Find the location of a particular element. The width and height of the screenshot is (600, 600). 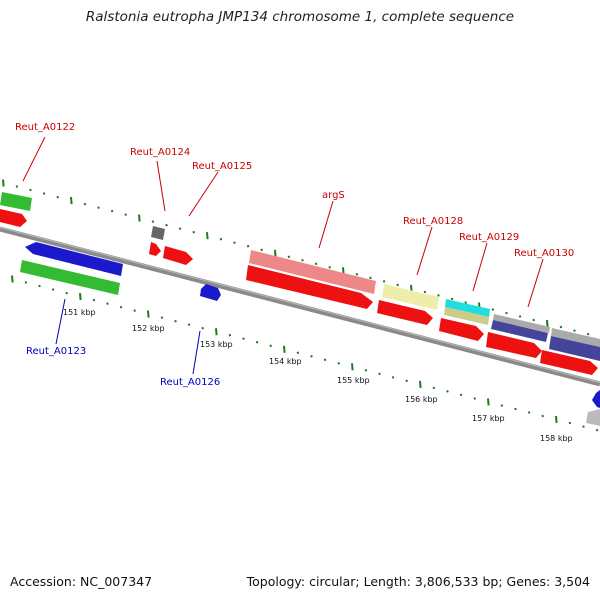

gene-reut-a0123-green is located at coordinates (70, 277).